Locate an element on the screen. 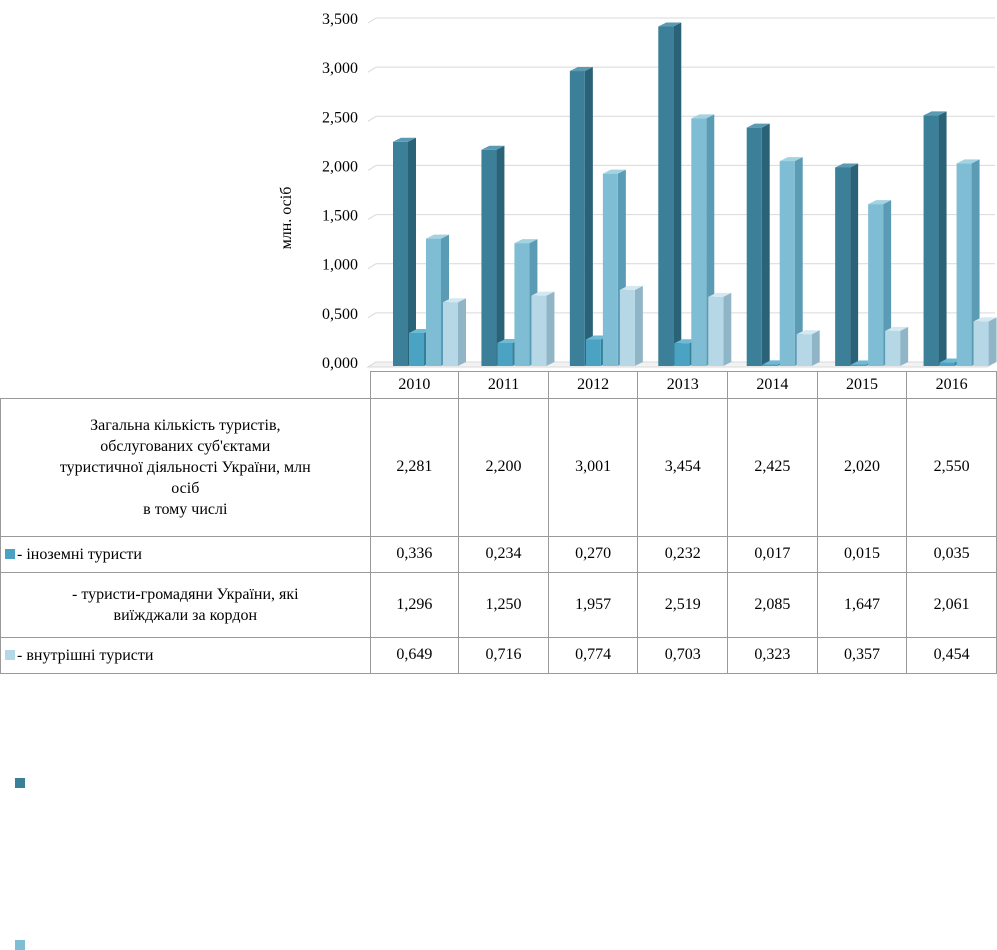  y-tick-label: 3,000 is located at coordinates (340, 68).